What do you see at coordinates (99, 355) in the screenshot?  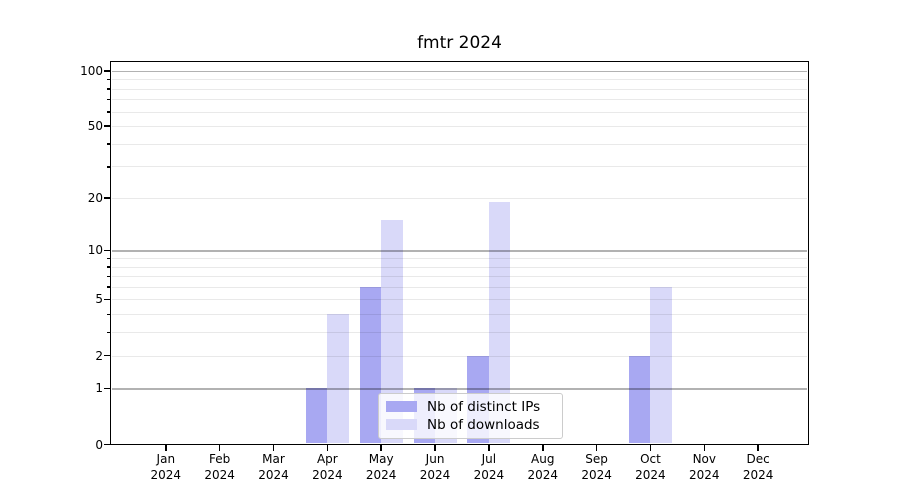 I see `y-tick-label: 2` at bounding box center [99, 355].